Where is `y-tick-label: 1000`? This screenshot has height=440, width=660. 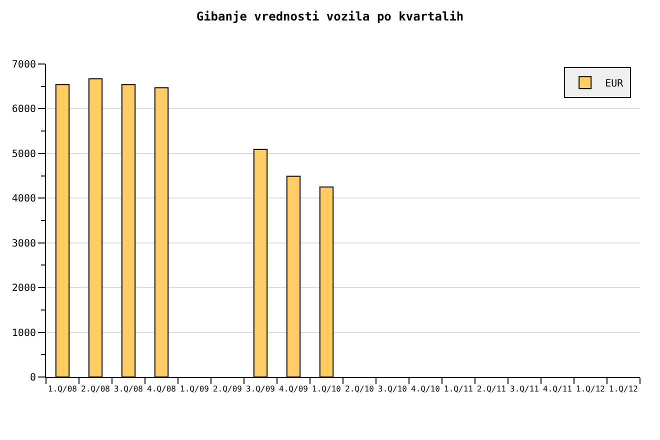
y-tick-label: 1000 is located at coordinates (24, 333).